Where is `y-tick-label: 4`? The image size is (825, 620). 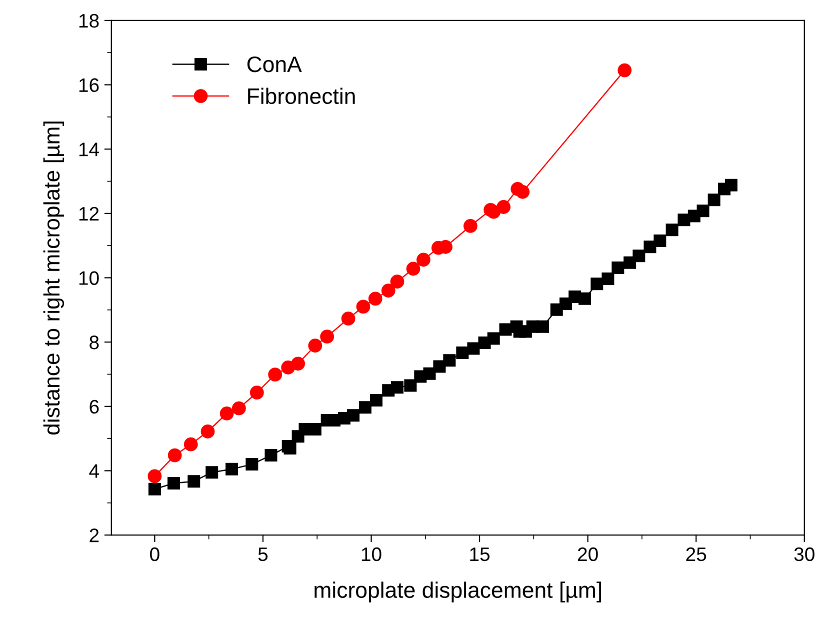 y-tick-label: 4 is located at coordinates (94, 471).